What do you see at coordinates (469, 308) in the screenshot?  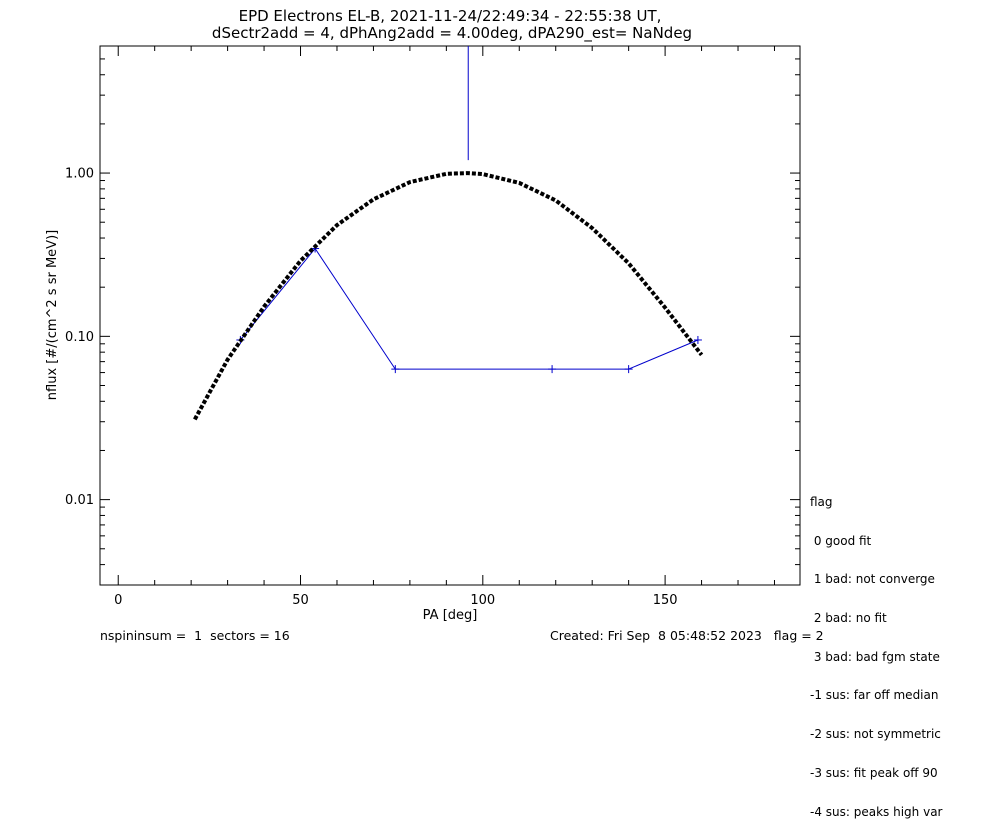 I see `measured-line` at bounding box center [469, 308].